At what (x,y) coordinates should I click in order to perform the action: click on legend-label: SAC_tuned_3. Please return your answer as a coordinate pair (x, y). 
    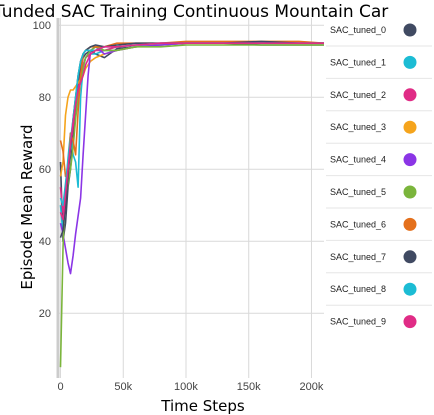
    Looking at the image, I should click on (358, 127).